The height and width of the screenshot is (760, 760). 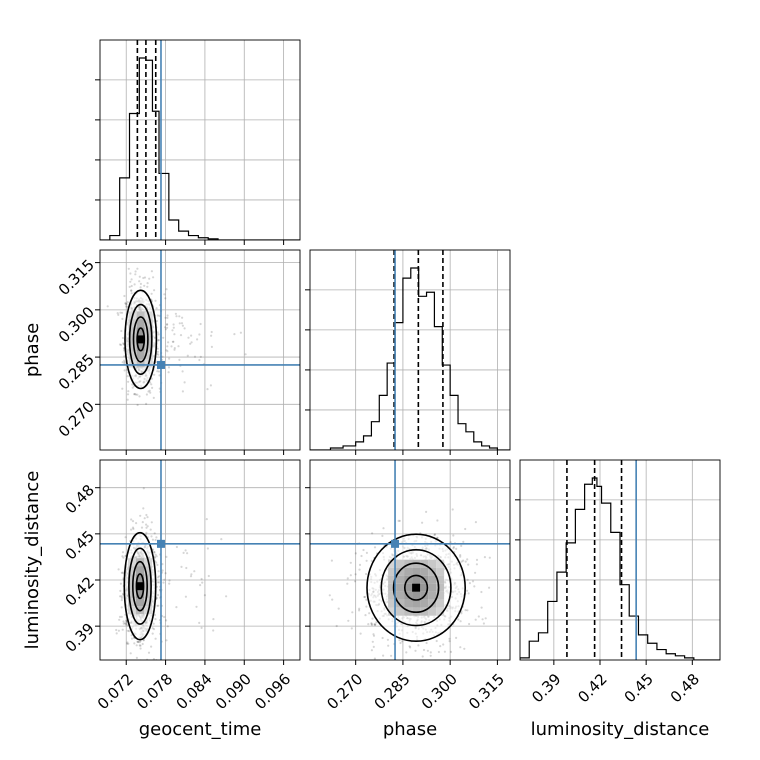 What do you see at coordinates (620, 568) in the screenshot?
I see `histogram-luminosity-distance` at bounding box center [620, 568].